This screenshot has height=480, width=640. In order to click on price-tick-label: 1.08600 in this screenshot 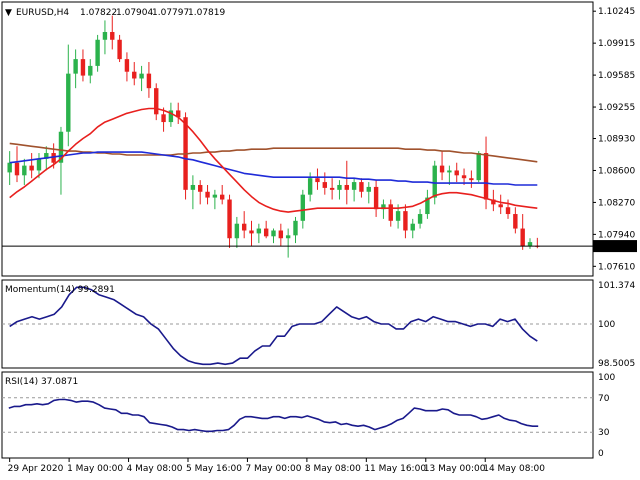, I will do `click(616, 171)`.